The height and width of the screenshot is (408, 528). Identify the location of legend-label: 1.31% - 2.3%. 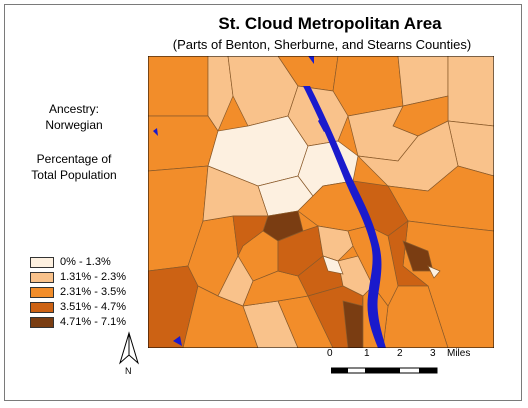
(93, 277).